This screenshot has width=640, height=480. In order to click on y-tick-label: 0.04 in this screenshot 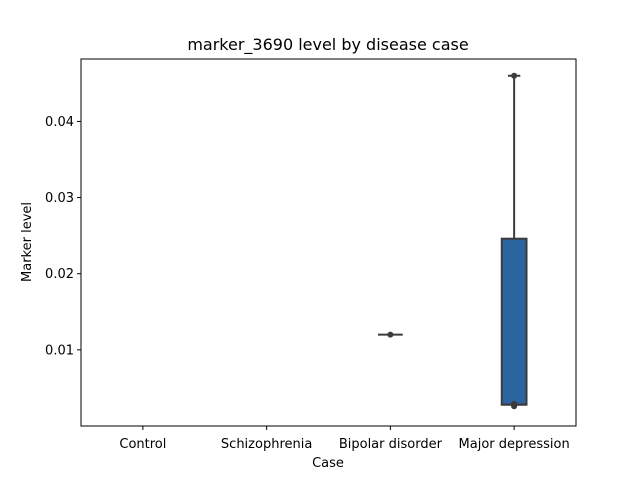, I will do `click(59, 122)`.